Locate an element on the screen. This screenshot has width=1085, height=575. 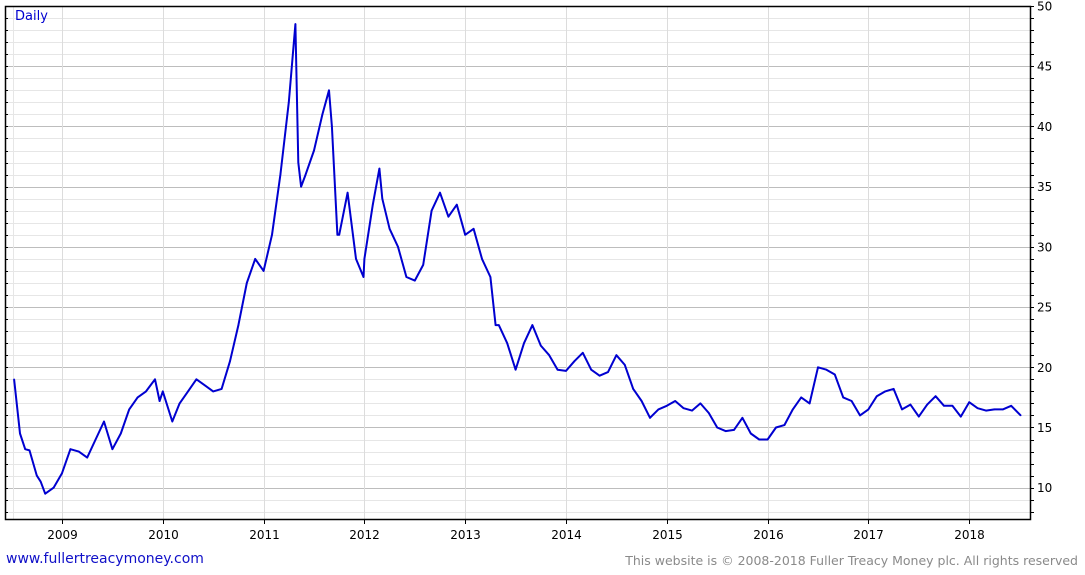
x-tick-label: 2015 is located at coordinates (667, 535).